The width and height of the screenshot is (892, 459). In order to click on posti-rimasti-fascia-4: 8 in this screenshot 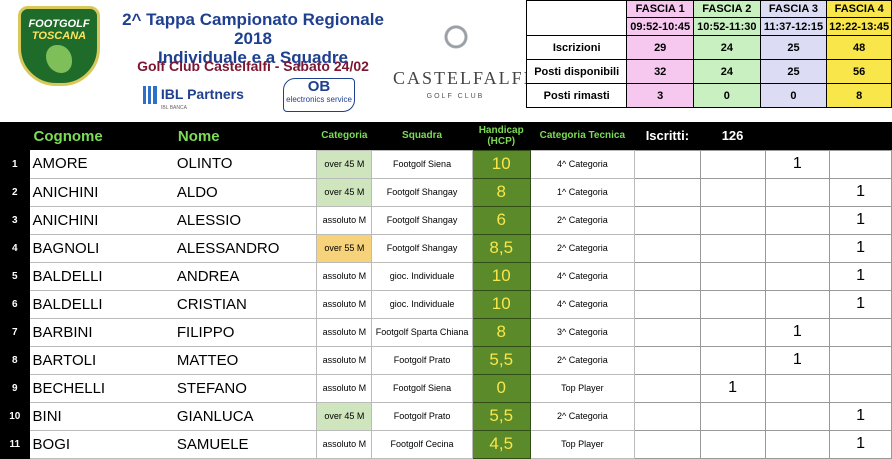, I will do `click(859, 95)`.